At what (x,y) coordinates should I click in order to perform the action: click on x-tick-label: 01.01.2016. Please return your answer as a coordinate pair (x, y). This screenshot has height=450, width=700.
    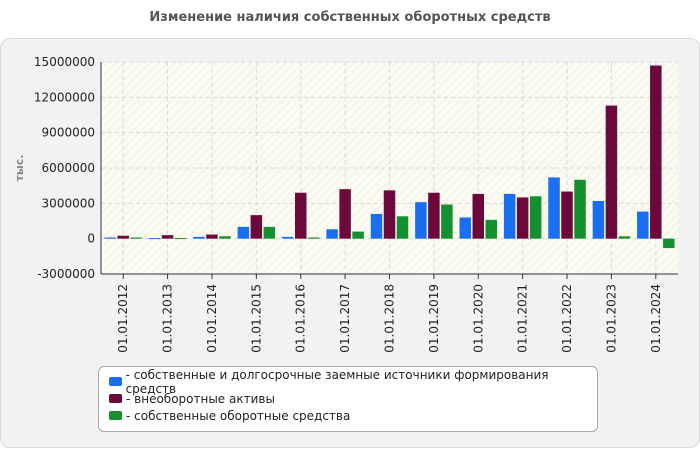
    Looking at the image, I should click on (301, 318).